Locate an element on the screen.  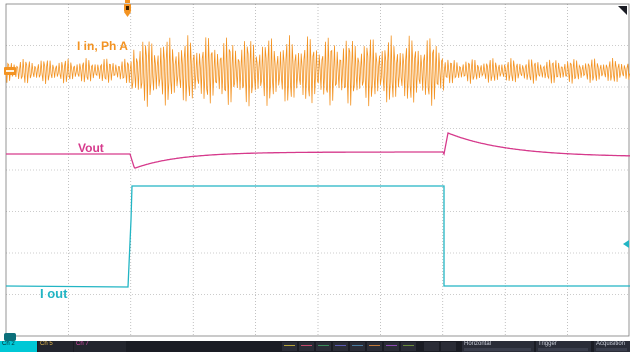
acquisition-readout is located at coordinates (611, 349).